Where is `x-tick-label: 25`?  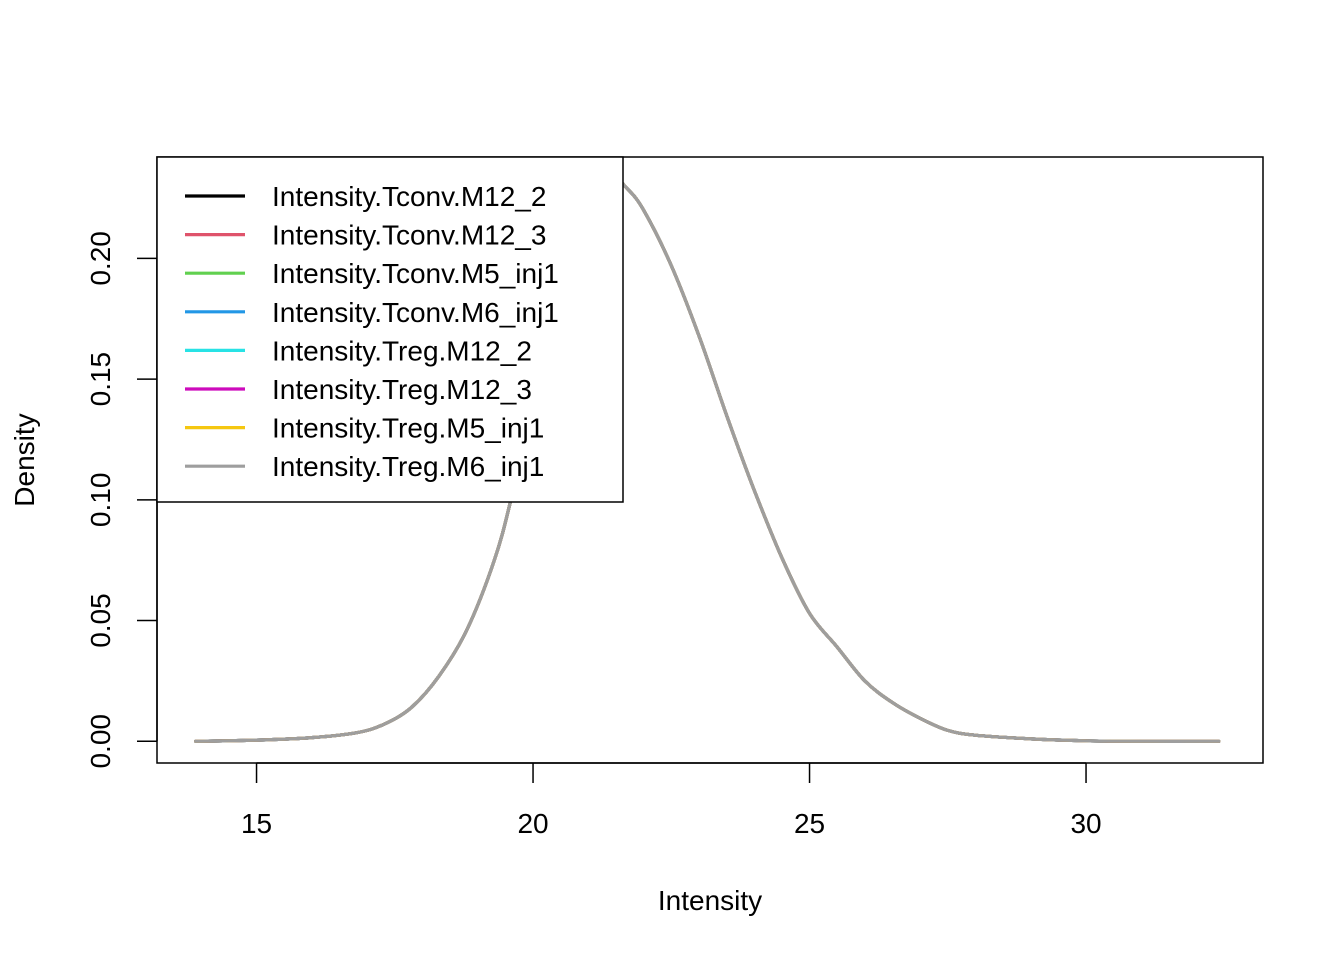
x-tick-label: 25 is located at coordinates (809, 823).